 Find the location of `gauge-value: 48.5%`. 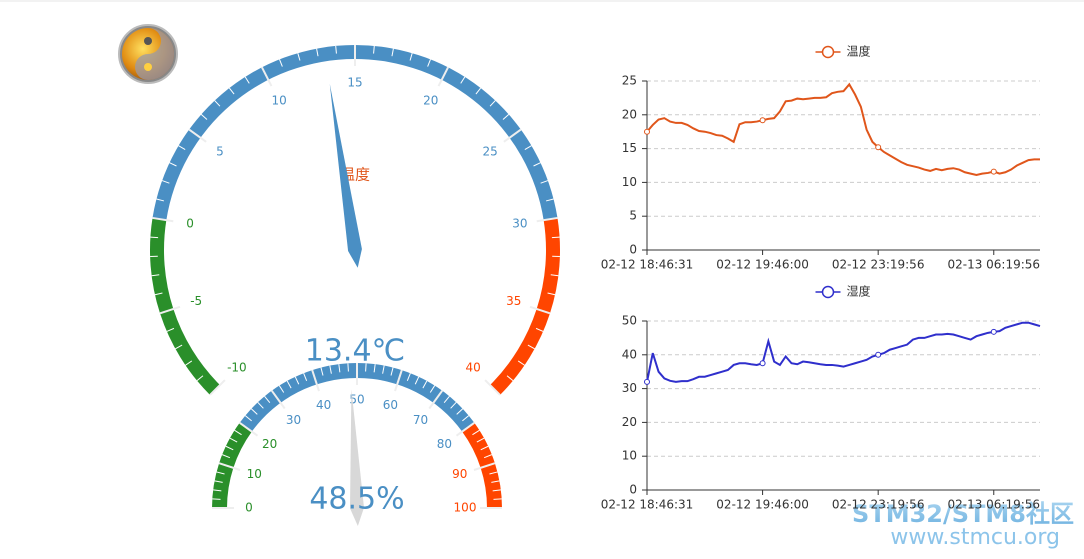

gauge-value: 48.5% is located at coordinates (356, 499).